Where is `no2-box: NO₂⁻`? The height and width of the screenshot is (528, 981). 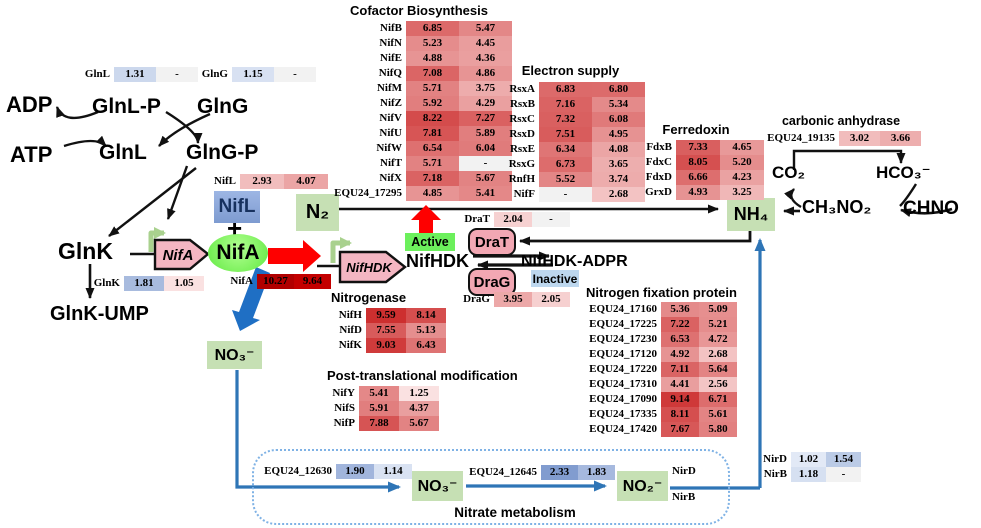
no2-box: NO₂⁻ is located at coordinates (642, 486).